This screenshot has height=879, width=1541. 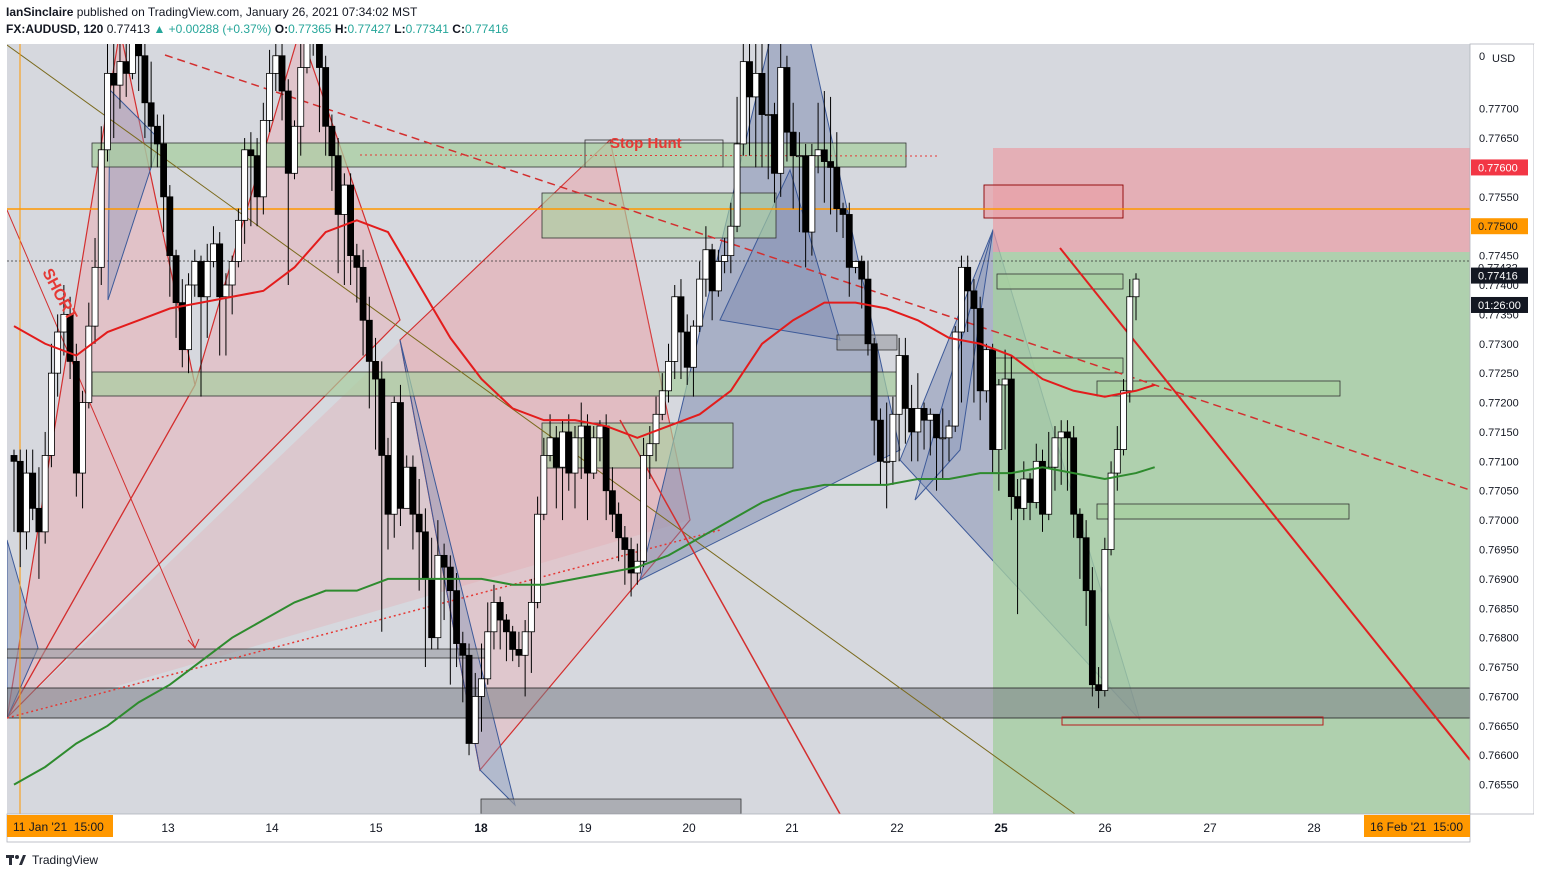 What do you see at coordinates (730, 616) in the screenshot?
I see `red-line-middle` at bounding box center [730, 616].